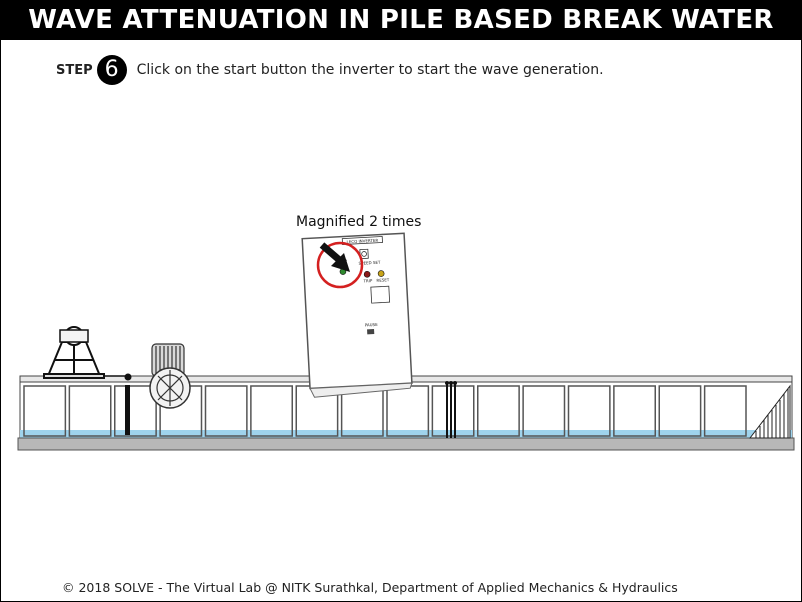 Image resolution: width=802 pixels, height=602 pixels. What do you see at coordinates (406, 434) in the screenshot?
I see `water-surface` at bounding box center [406, 434].